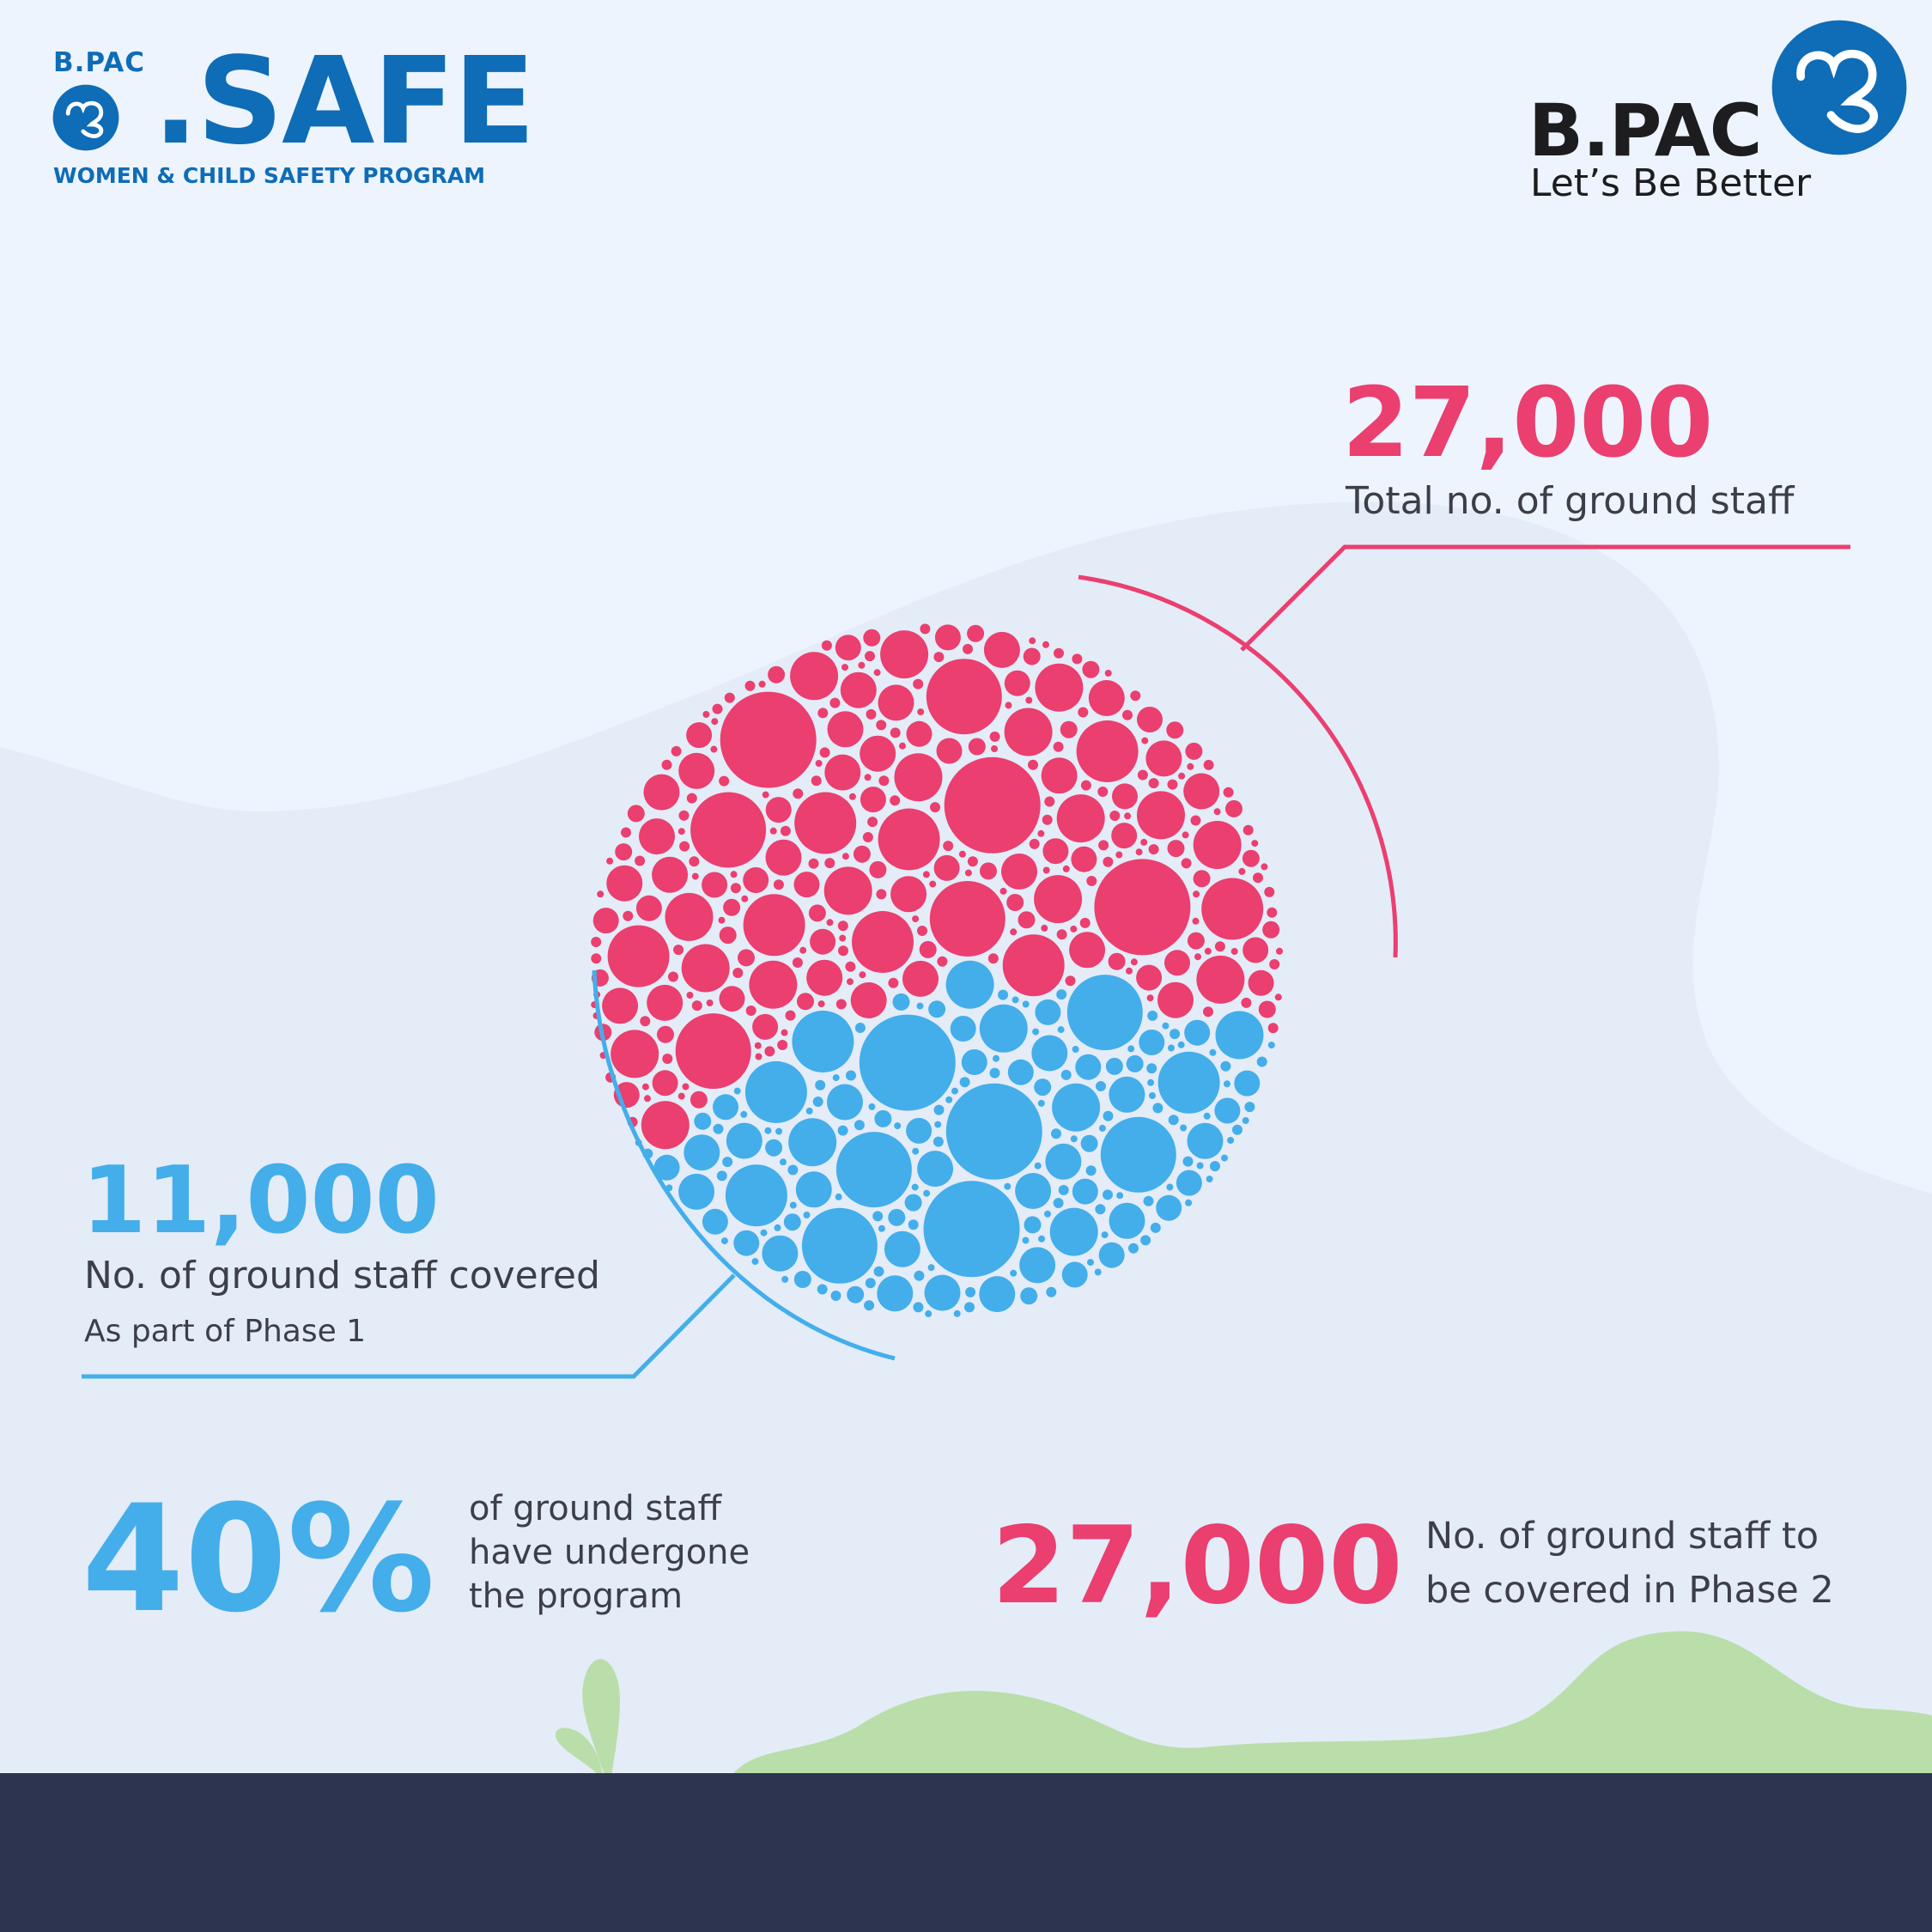  What do you see at coordinates (744, 1165) in the screenshot?
I see `covered-arc` at bounding box center [744, 1165].